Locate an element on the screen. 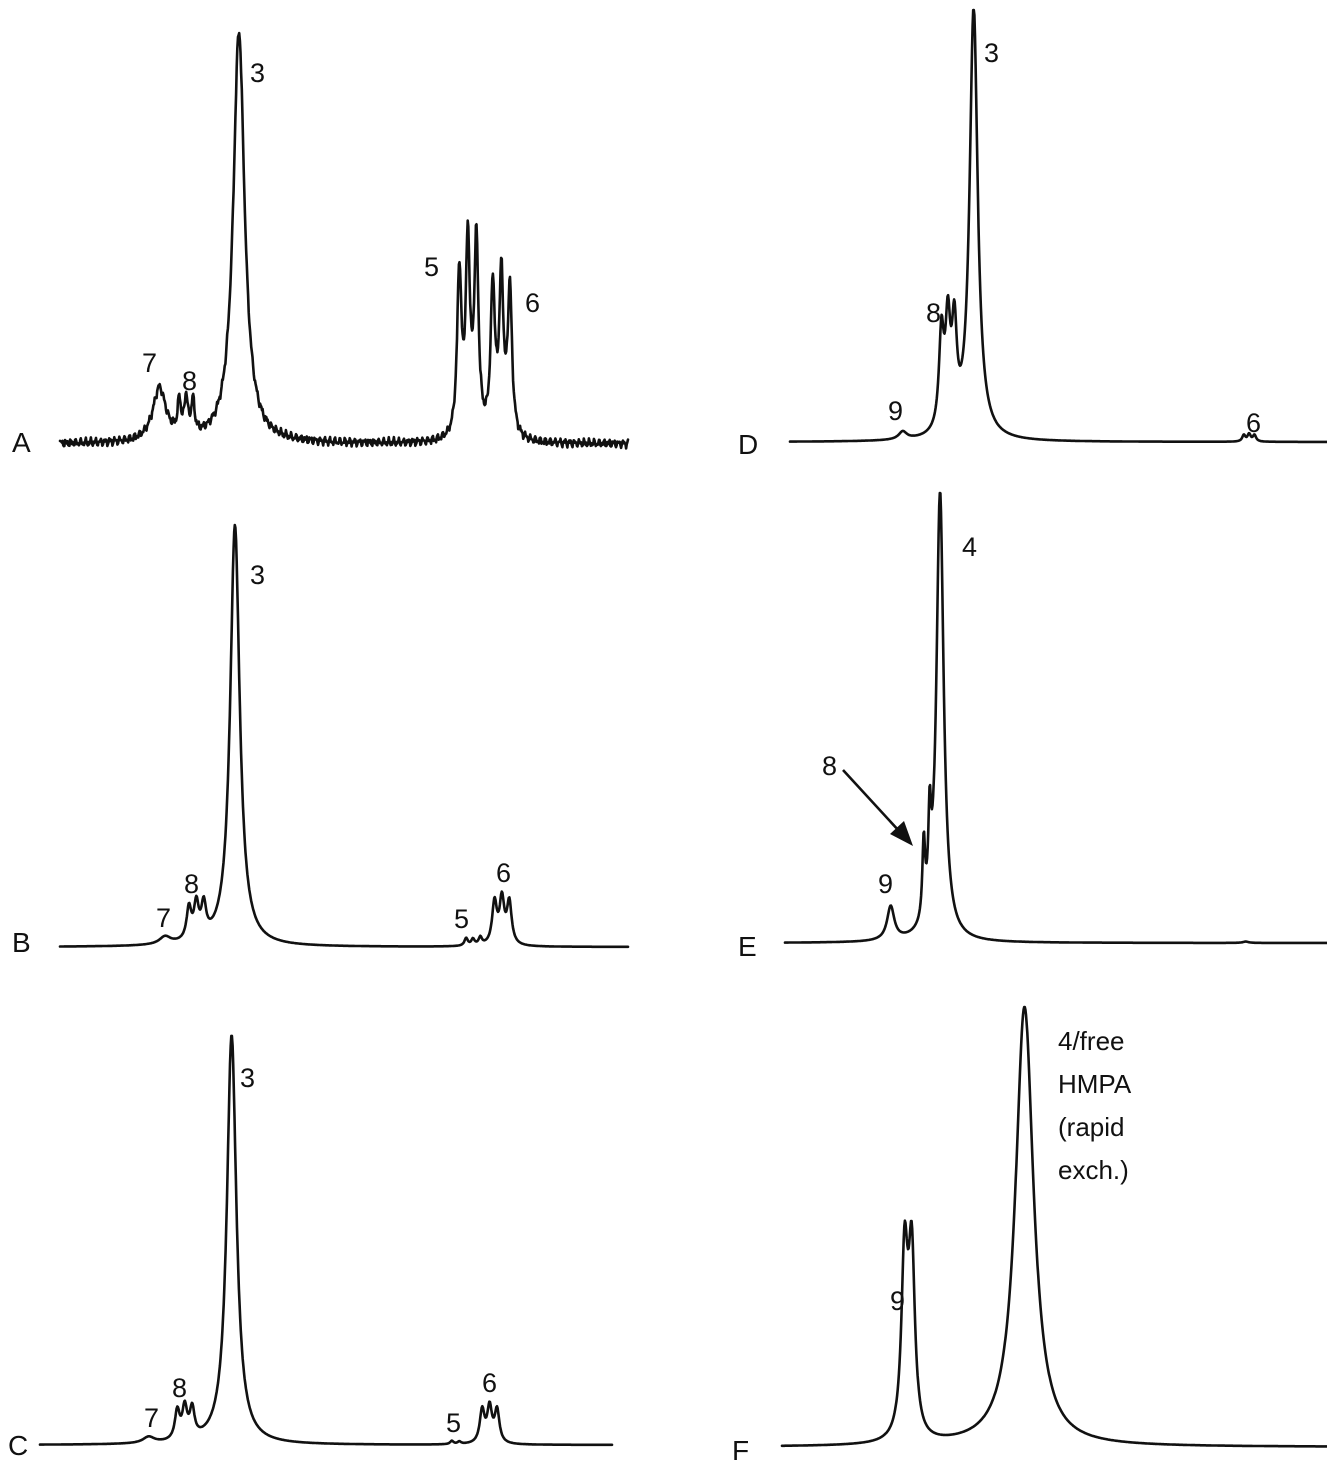 The height and width of the screenshot is (1463, 1327). spectrum-trace-c is located at coordinates (326, 1240).